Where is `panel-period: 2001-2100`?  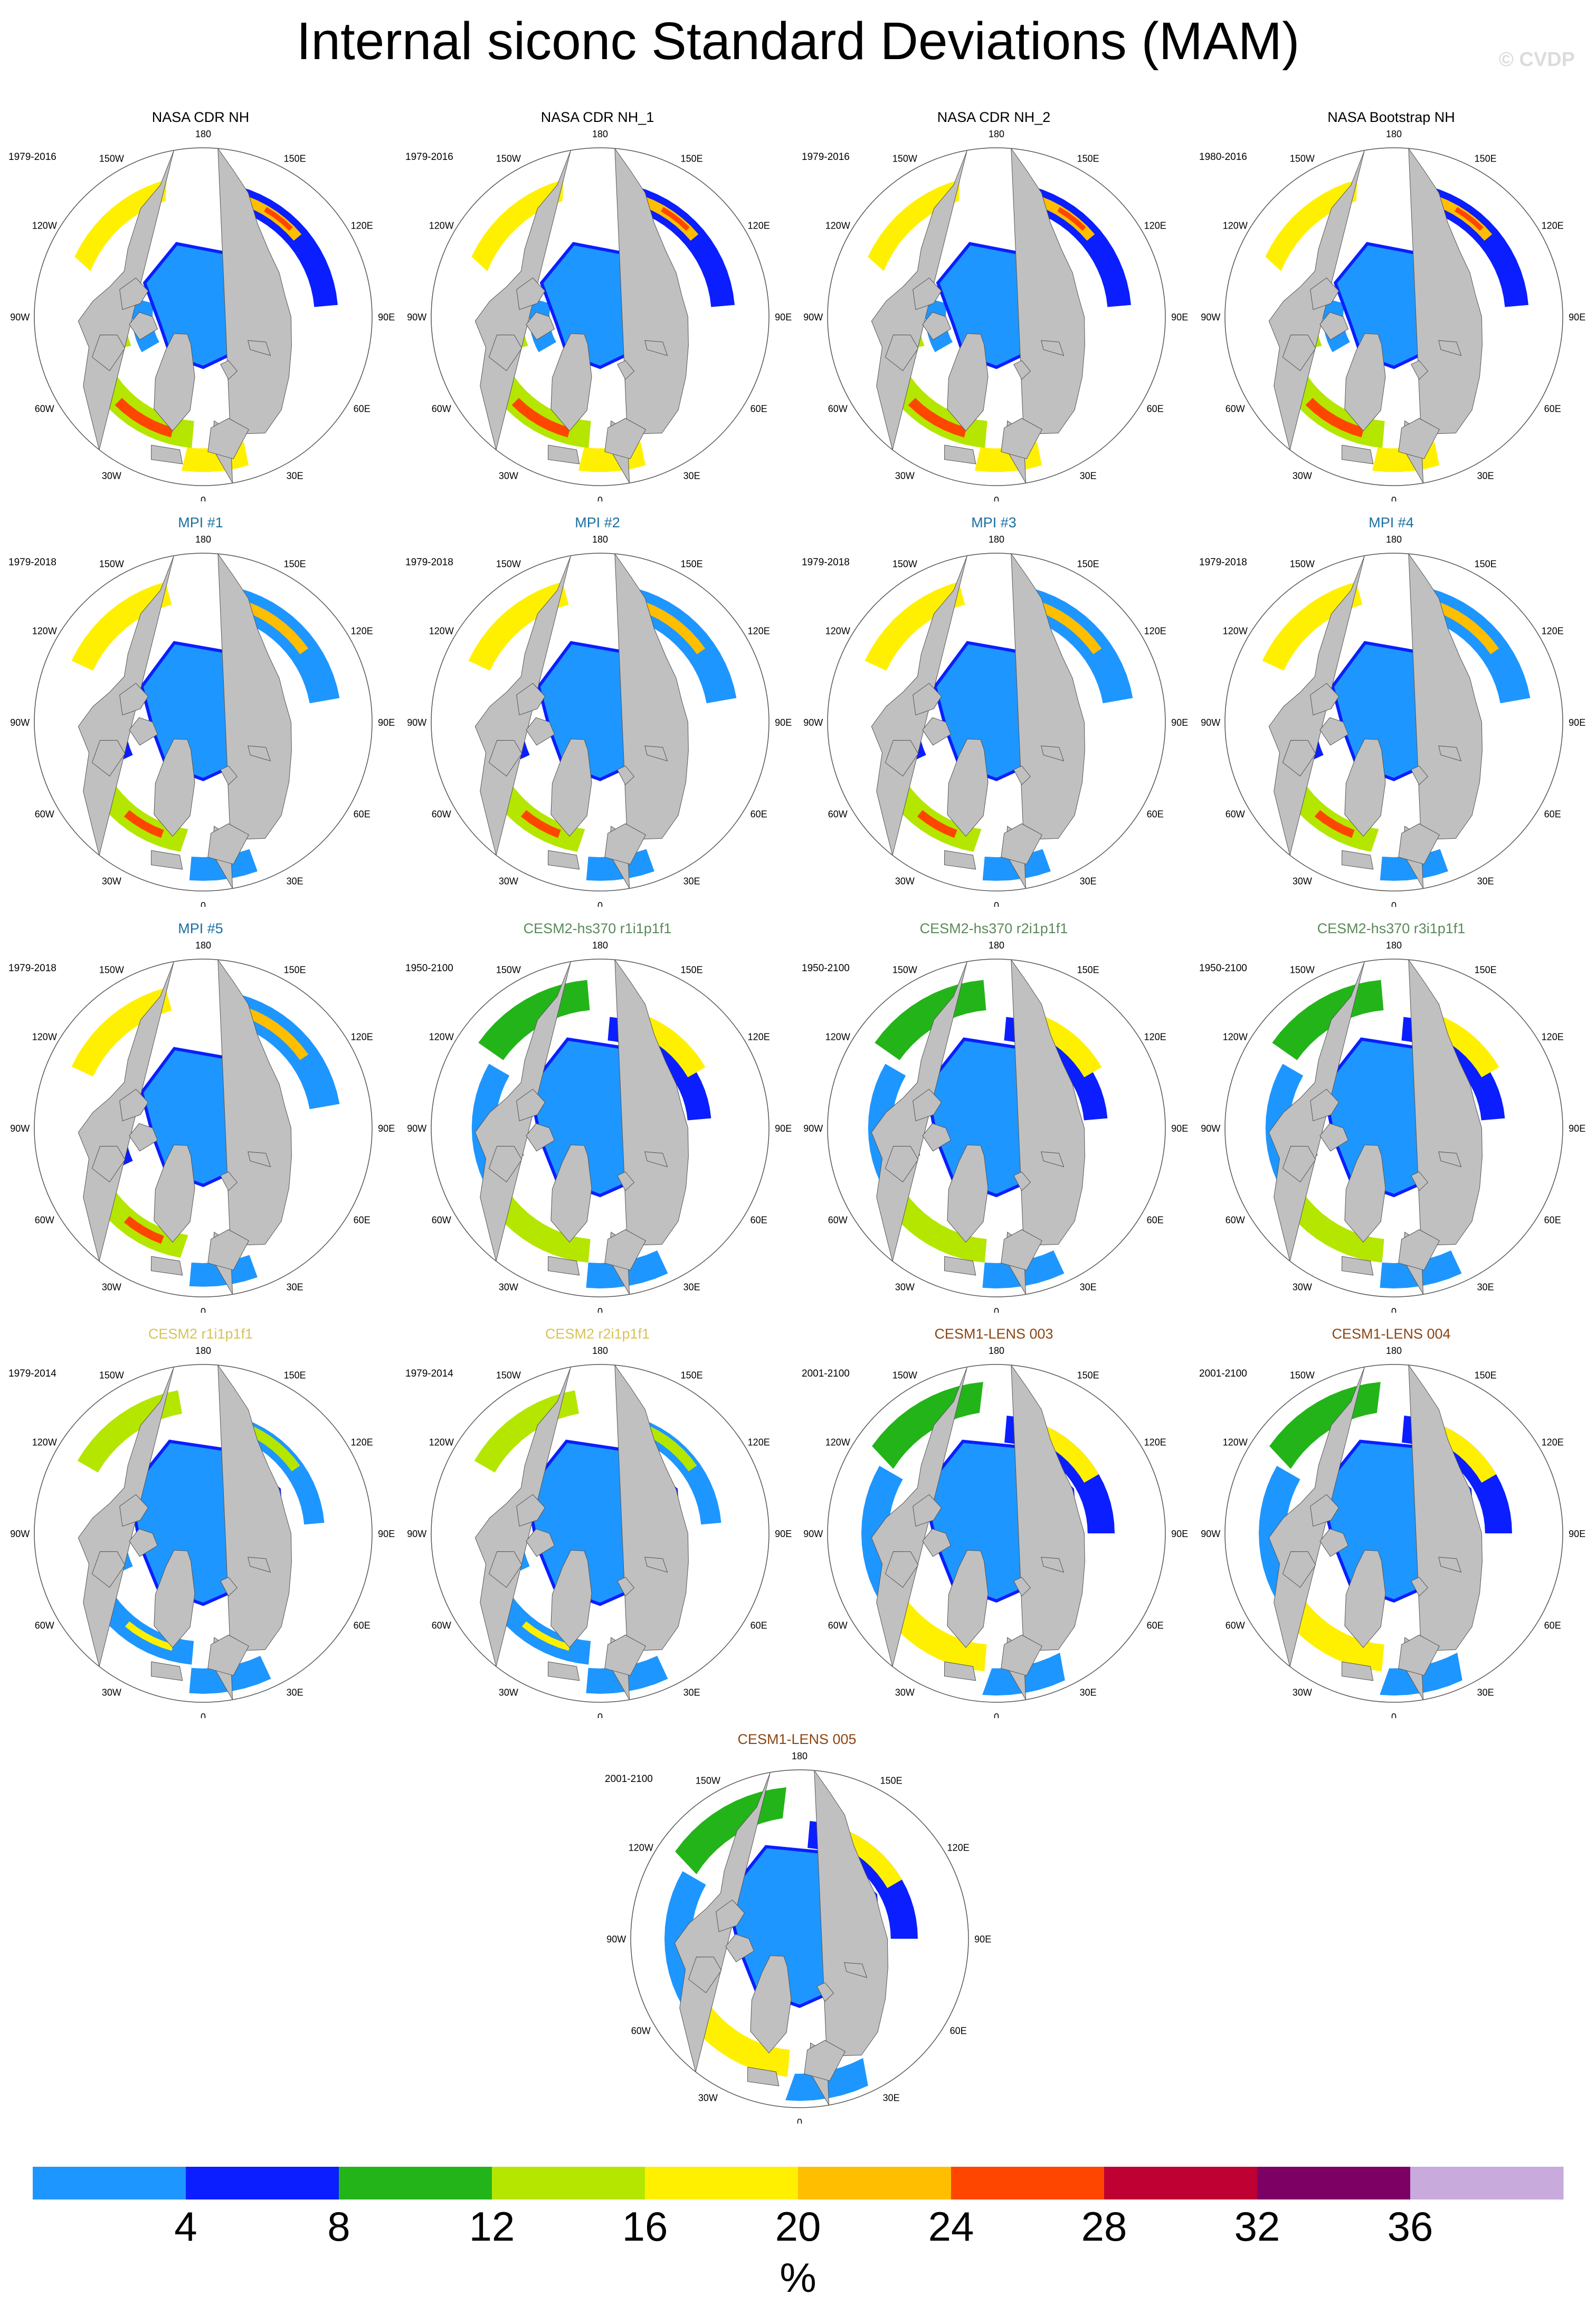
panel-period: 2001-2100 is located at coordinates (826, 1373).